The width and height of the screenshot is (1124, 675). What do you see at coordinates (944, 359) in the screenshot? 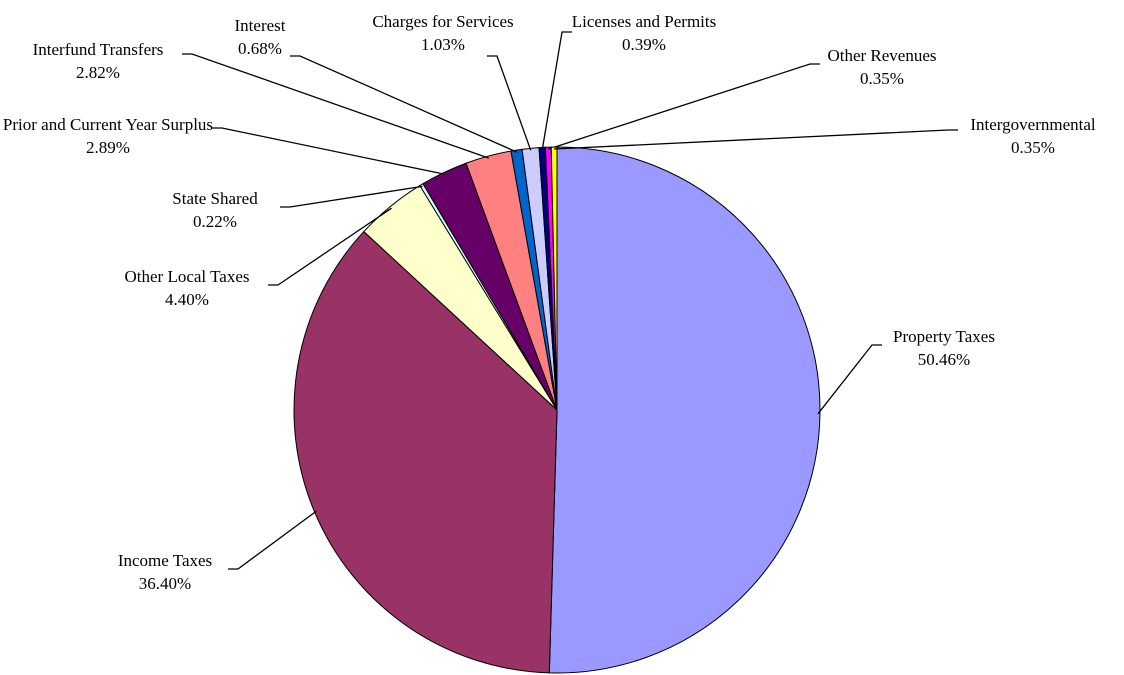
I see `value-label: 50.46%` at bounding box center [944, 359].